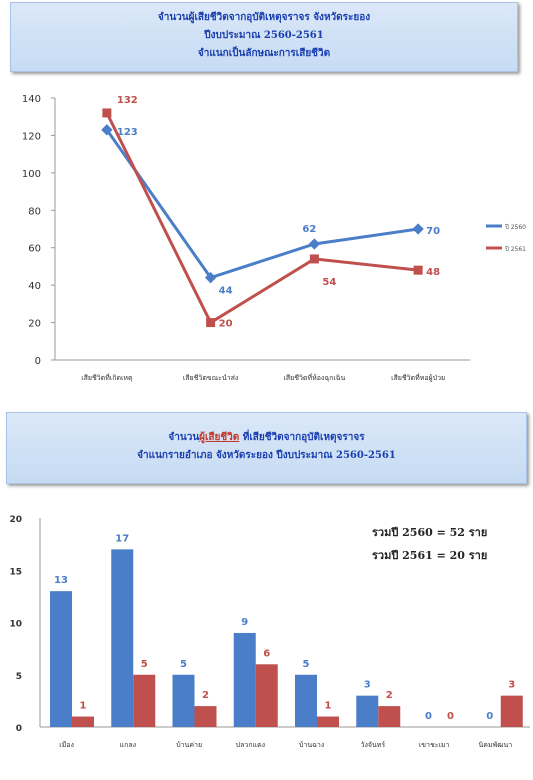  Describe the element at coordinates (226, 324) in the screenshot. I see `data-label: 20` at that location.